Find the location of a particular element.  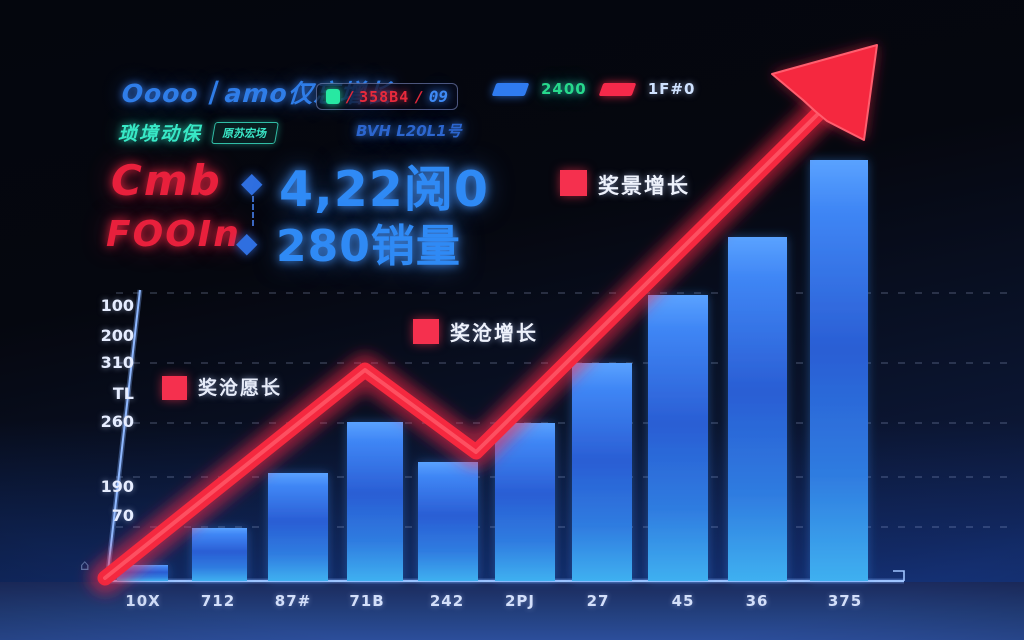

green-led-icon is located at coordinates (333, 96).